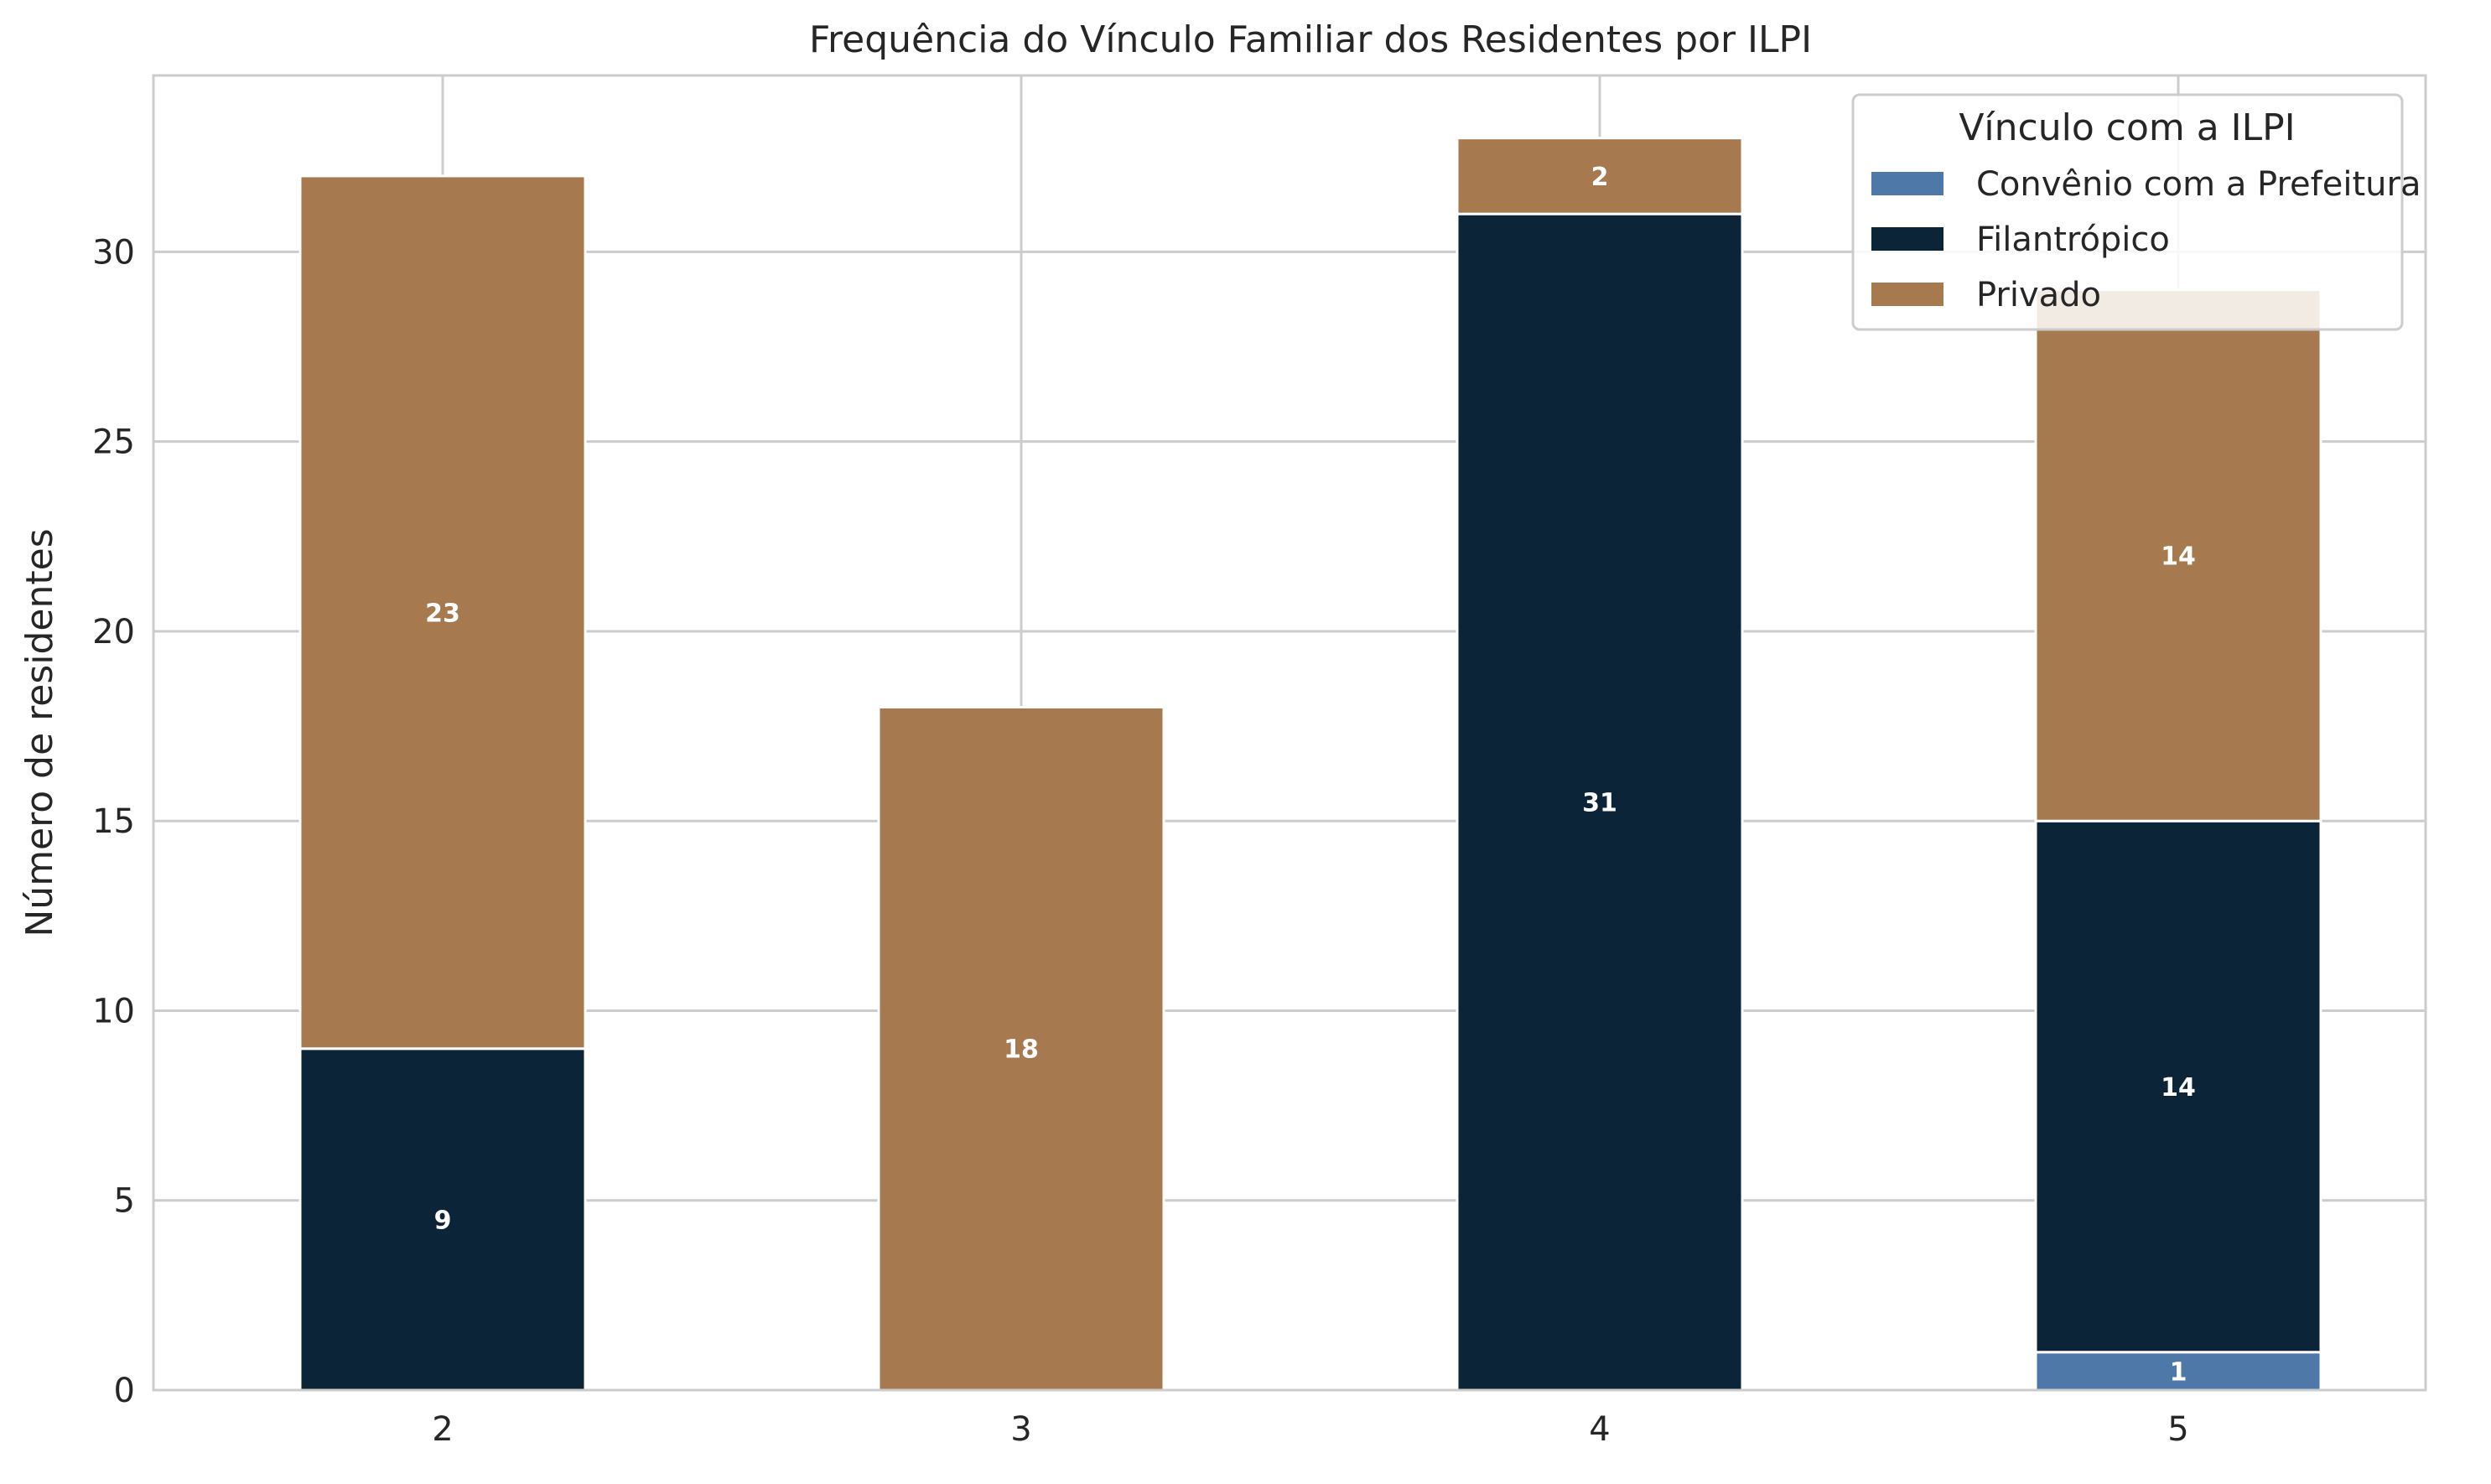 The width and height of the screenshot is (2491, 1484). I want to click on data-label-filantr-pico-2: 9, so click(443, 1220).